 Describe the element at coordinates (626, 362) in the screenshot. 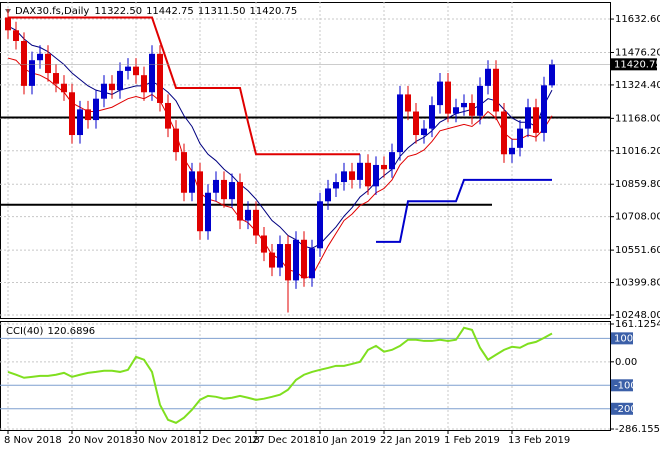

I see `y-tick-label: 0.00` at that location.